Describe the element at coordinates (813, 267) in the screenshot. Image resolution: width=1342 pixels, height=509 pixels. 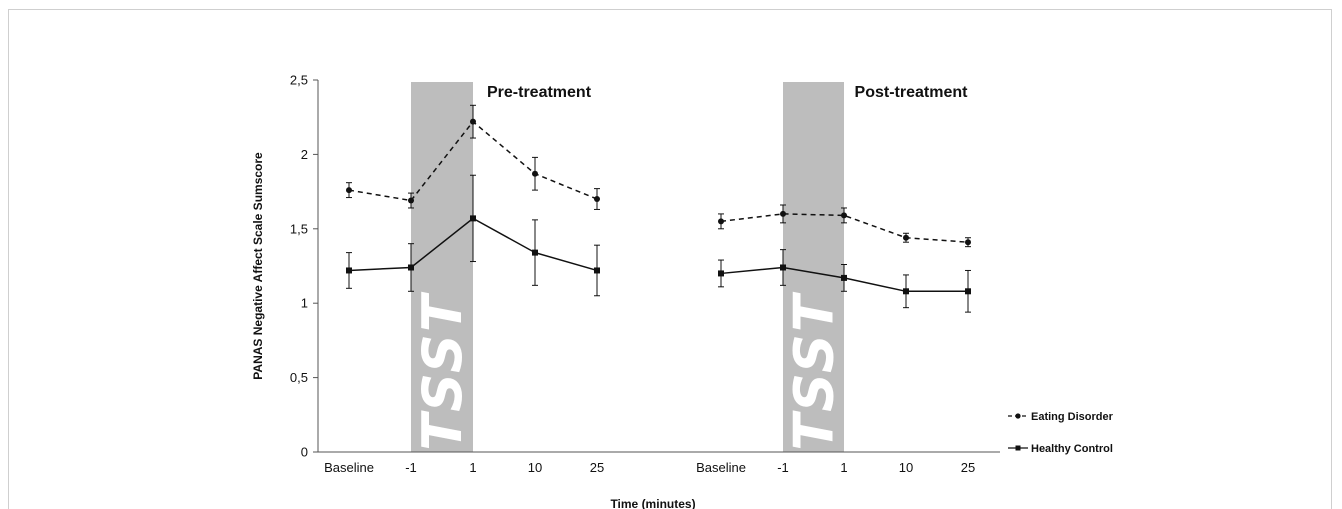
I see `tsst-band-post` at that location.